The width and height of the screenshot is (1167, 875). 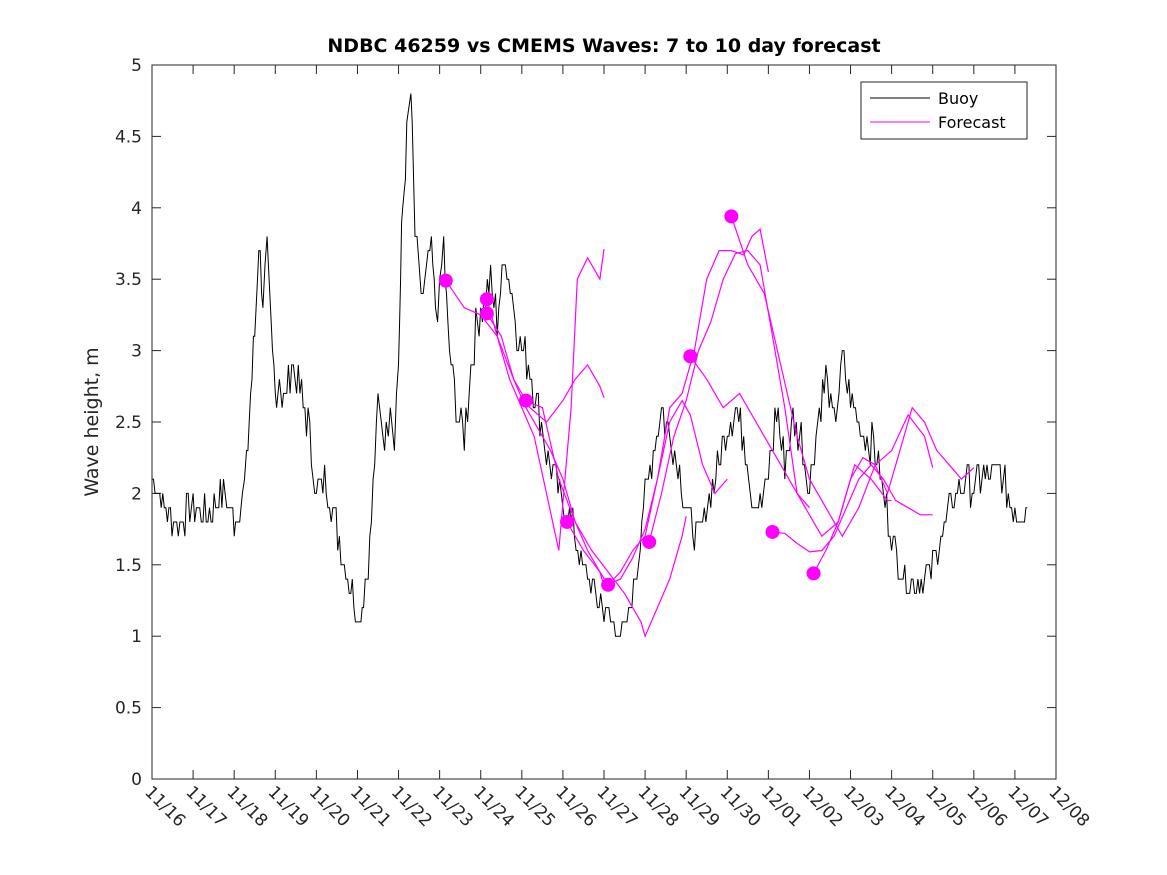 I want to click on y-tick-label: 3, so click(x=136, y=352).